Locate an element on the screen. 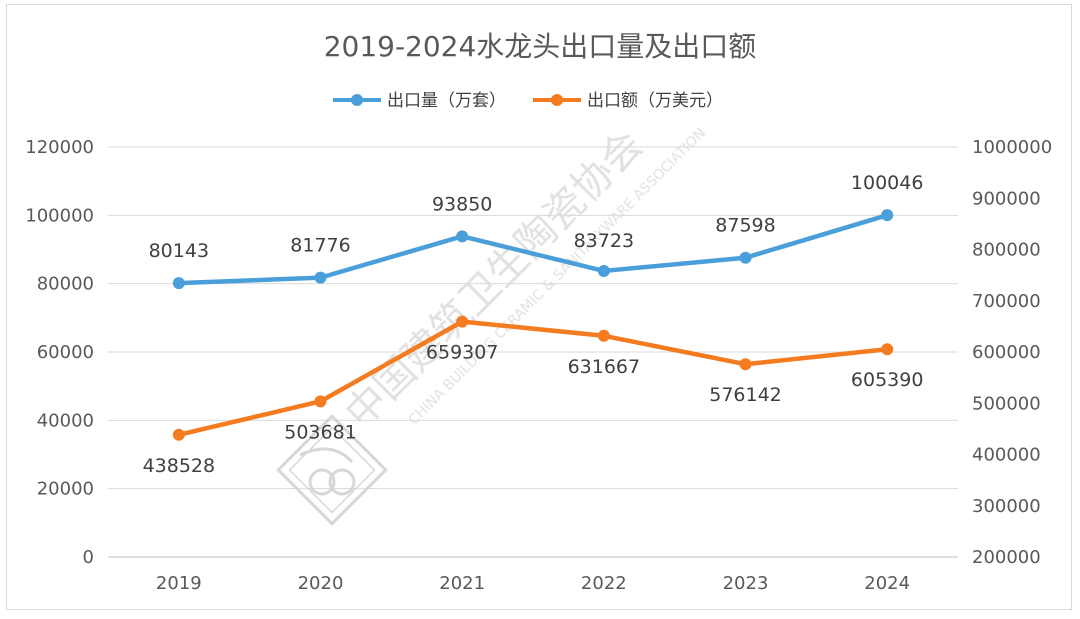 The height and width of the screenshot is (619, 1080). x-axis-tick-label: 2023 is located at coordinates (746, 583).